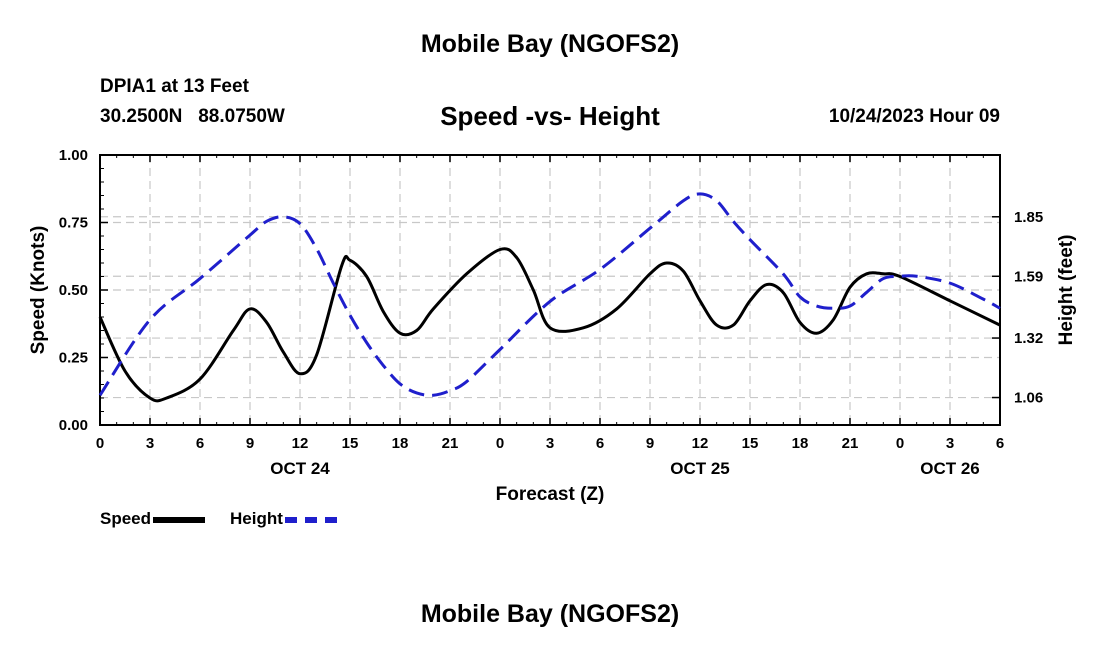  I want to click on y-tick-label-left: 0.75, so click(73, 223).